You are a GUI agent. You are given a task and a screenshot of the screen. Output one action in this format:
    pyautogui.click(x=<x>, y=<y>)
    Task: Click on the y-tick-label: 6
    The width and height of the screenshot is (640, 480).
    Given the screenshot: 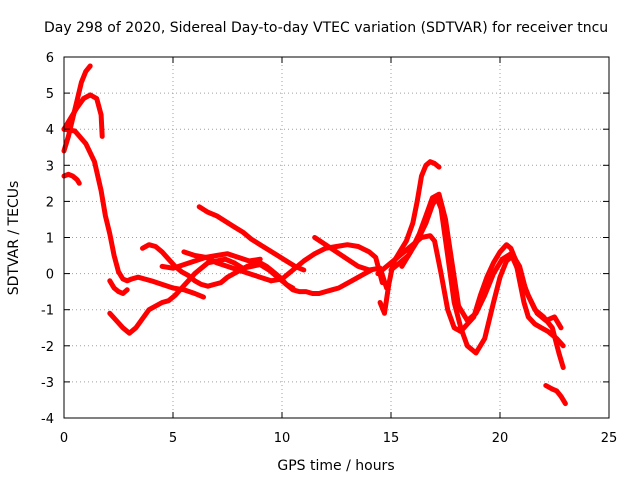 What is the action you would take?
    pyautogui.click(x=50, y=58)
    